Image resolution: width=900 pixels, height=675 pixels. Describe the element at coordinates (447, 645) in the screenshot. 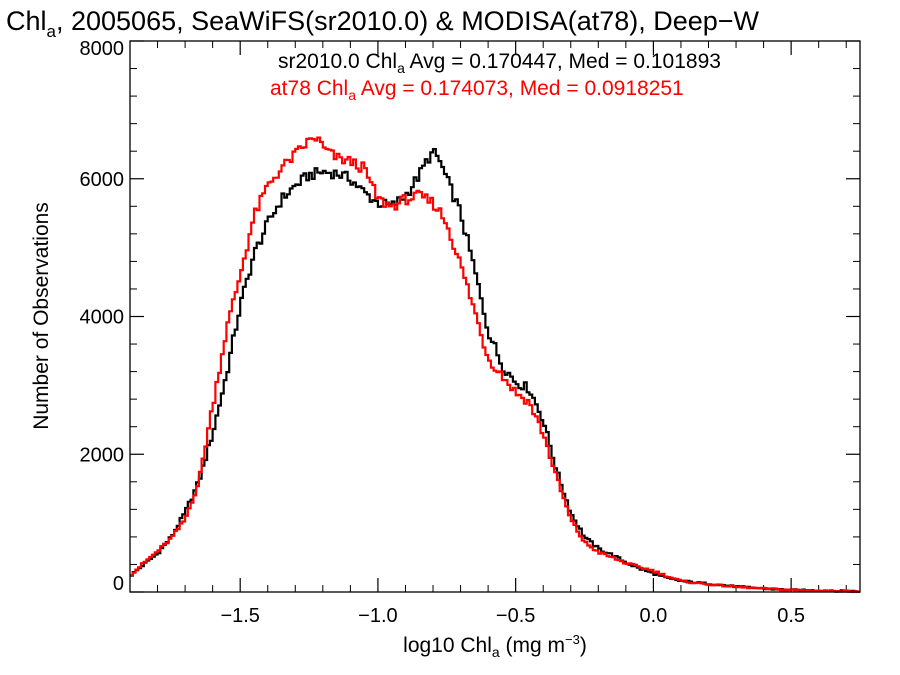

I see `x-axis-label-pre: log10 Chl` at that location.